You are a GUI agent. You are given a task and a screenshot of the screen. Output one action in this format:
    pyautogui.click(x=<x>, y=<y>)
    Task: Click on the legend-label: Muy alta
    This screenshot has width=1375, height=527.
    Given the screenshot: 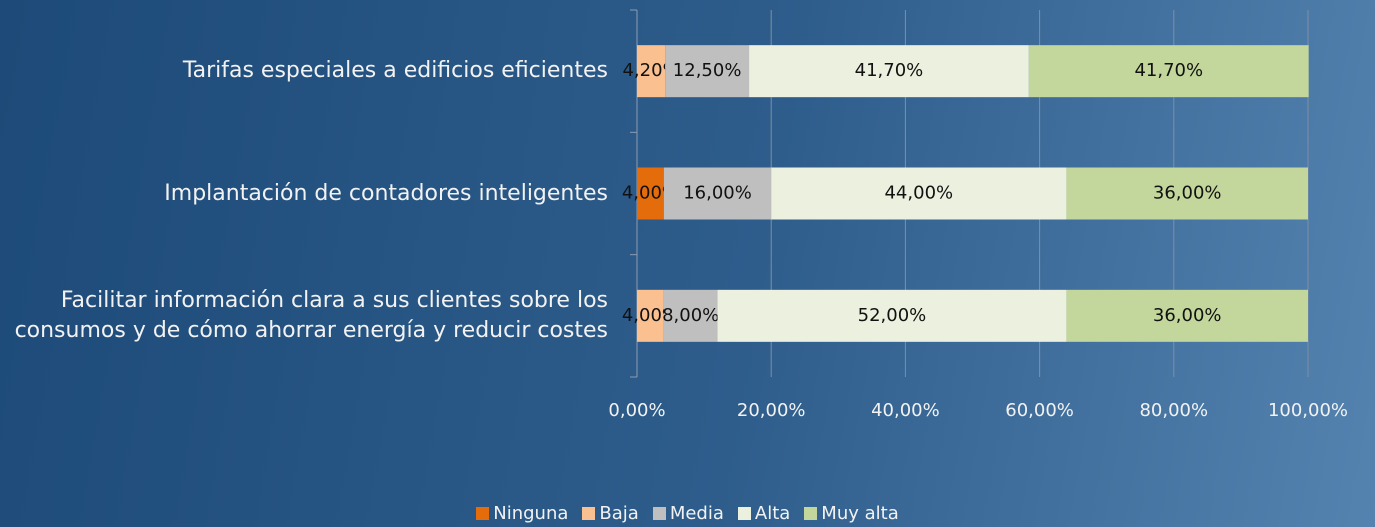 What is the action you would take?
    pyautogui.click(x=860, y=513)
    